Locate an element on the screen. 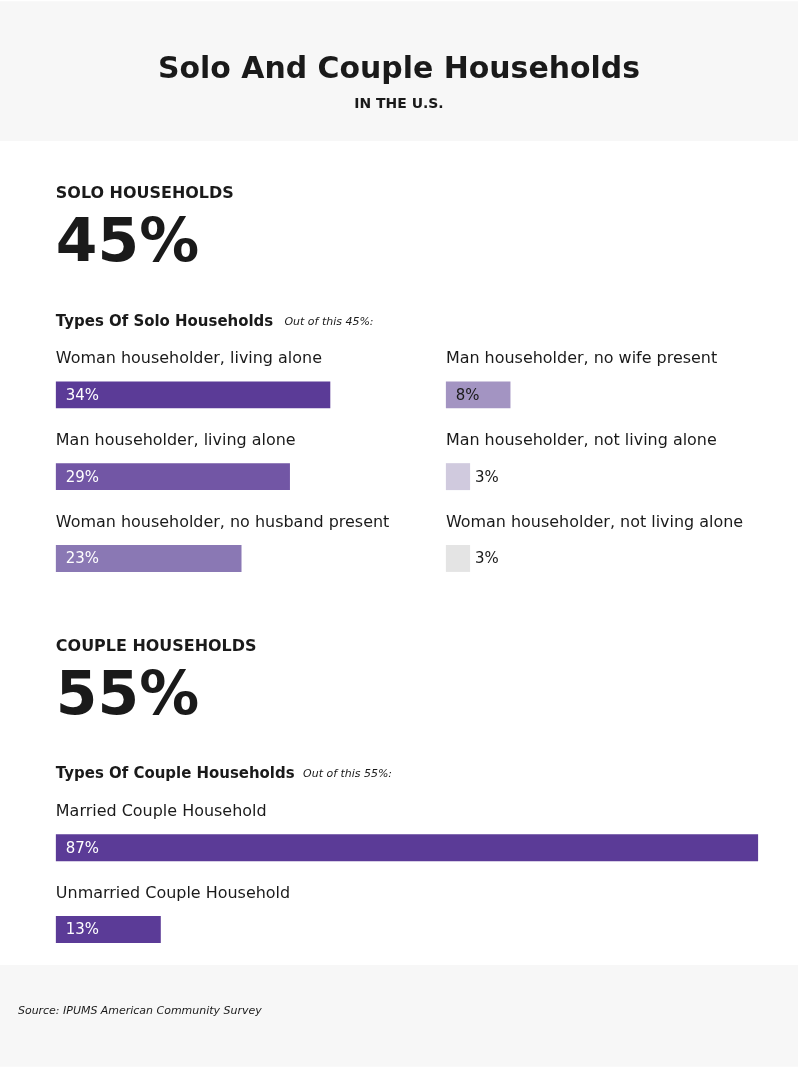  chart-title: SOLO HOUSEHOLDS is located at coordinates (144, 192).